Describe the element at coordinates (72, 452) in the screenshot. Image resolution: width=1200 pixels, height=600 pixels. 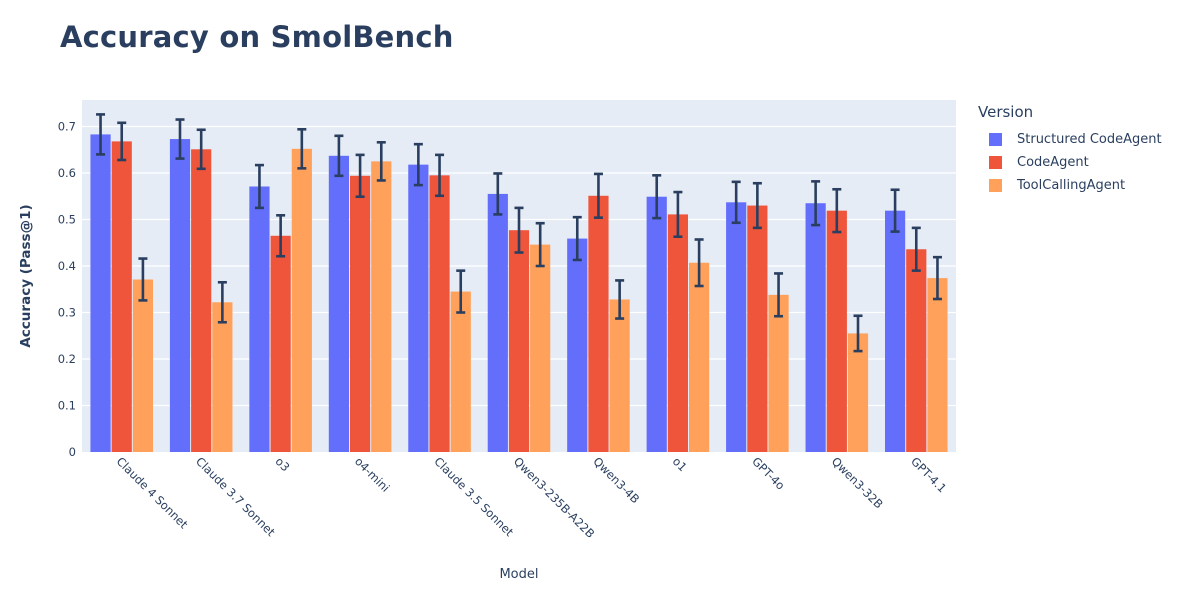
I see `y-tick-label: 0` at that location.